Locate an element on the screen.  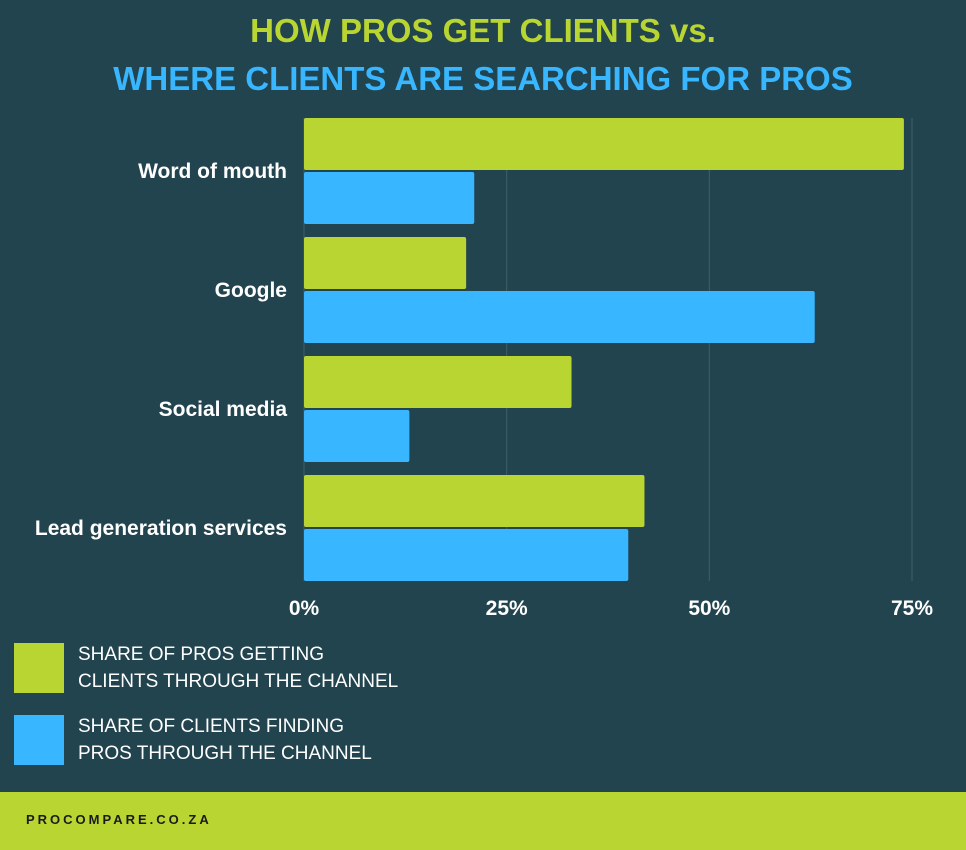
x-tick-label: 75% is located at coordinates (912, 608).